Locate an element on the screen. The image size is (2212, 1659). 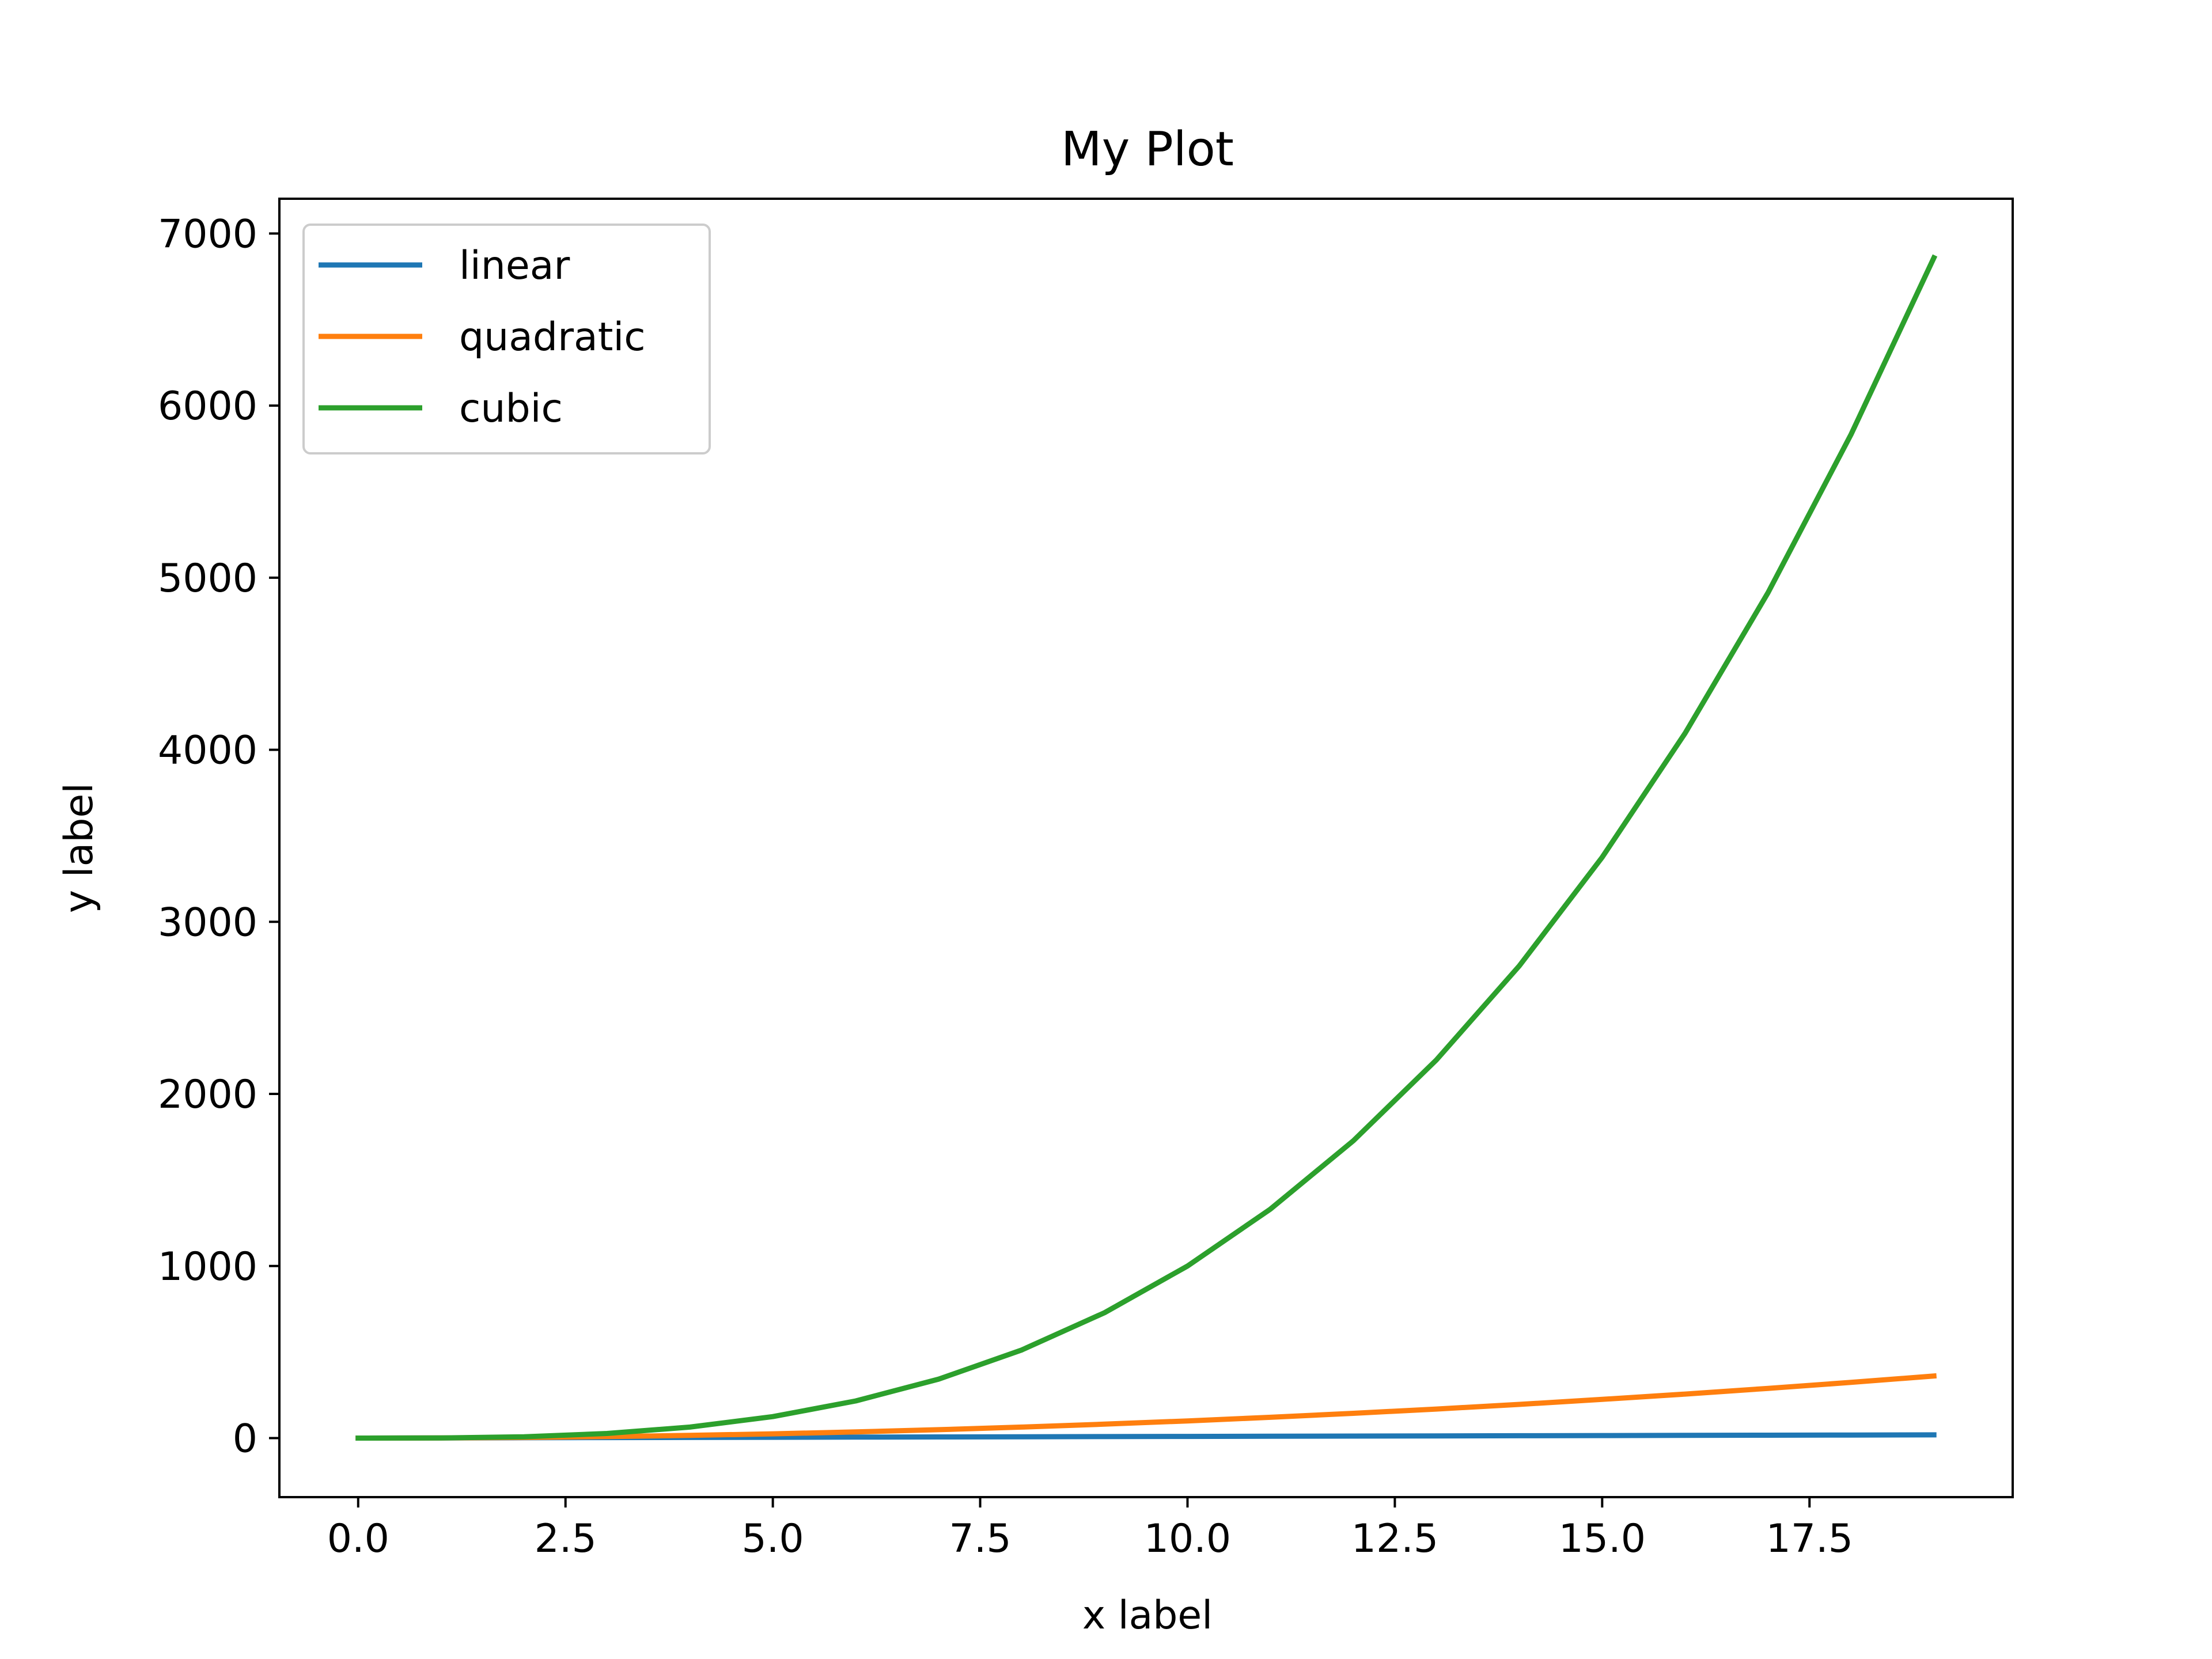
y-axis-ticks: 0 1000 2000 3000 4000 5000 6000 7000 is located at coordinates (218, 836).